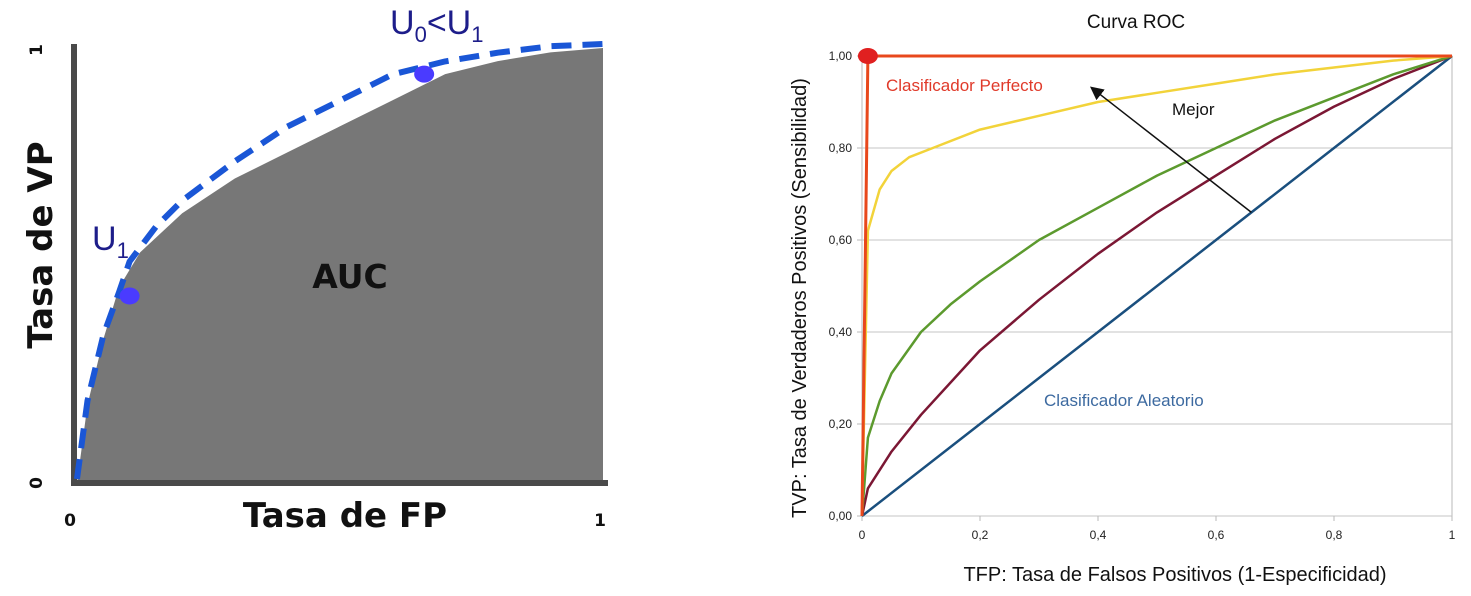 The height and width of the screenshot is (596, 1471). I want to click on x-axis-title: Tasa de FP, so click(345, 516).